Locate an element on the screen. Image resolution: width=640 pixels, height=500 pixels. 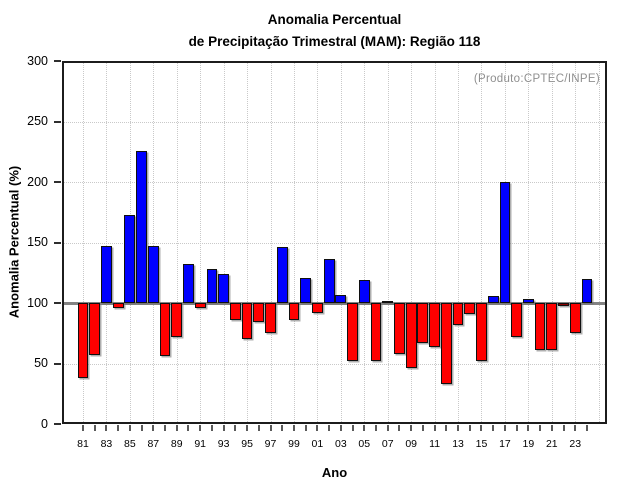
x-tick-label: 09 is located at coordinates (411, 444).